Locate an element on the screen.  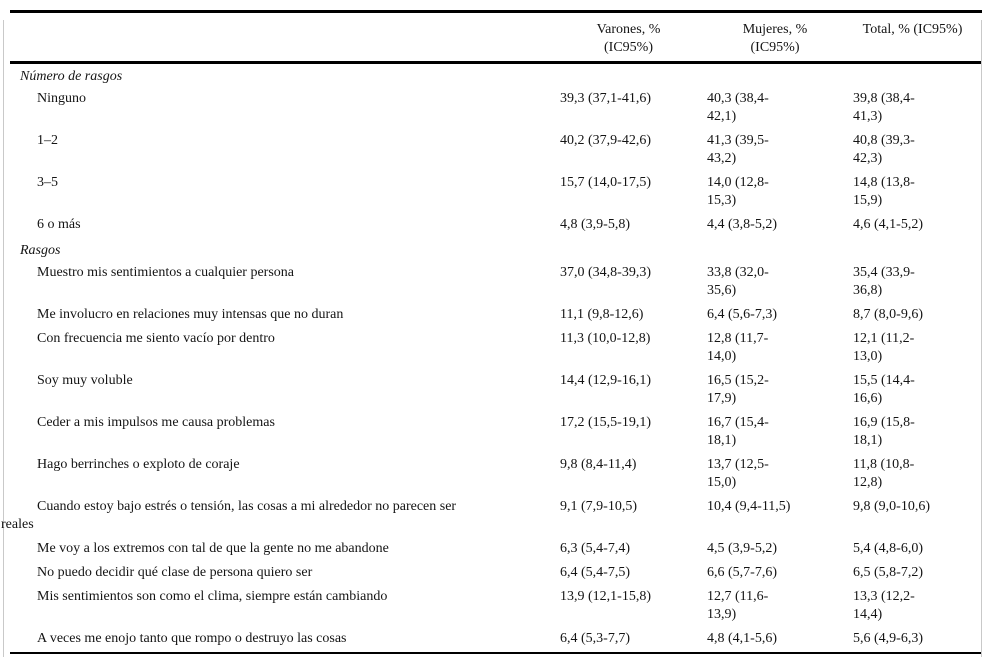
total-value: 40,8 (39,3- 42,3) is located at coordinates (884, 149).